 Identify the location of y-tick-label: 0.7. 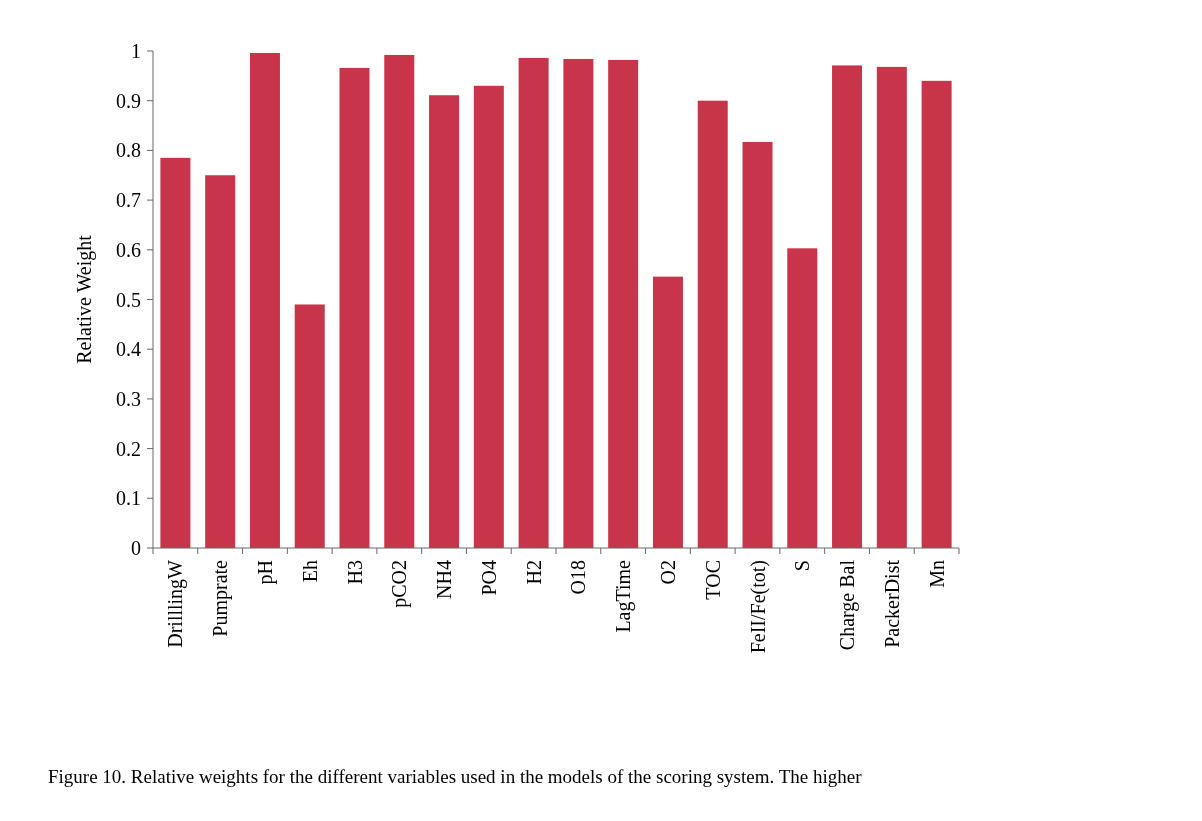
(128, 200).